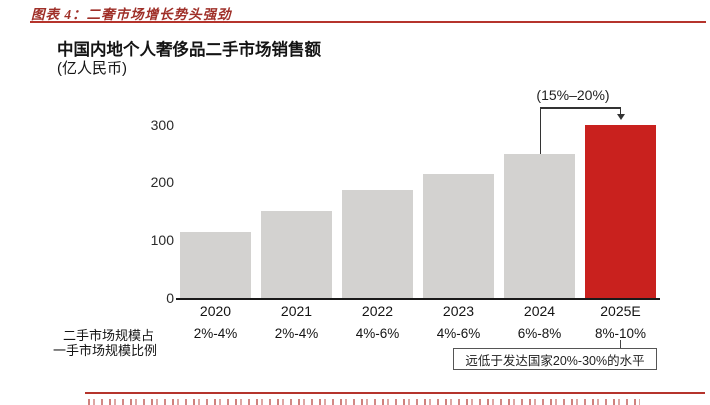 The height and width of the screenshot is (405, 710). What do you see at coordinates (418, 299) in the screenshot?
I see `x-axis-line` at bounding box center [418, 299].